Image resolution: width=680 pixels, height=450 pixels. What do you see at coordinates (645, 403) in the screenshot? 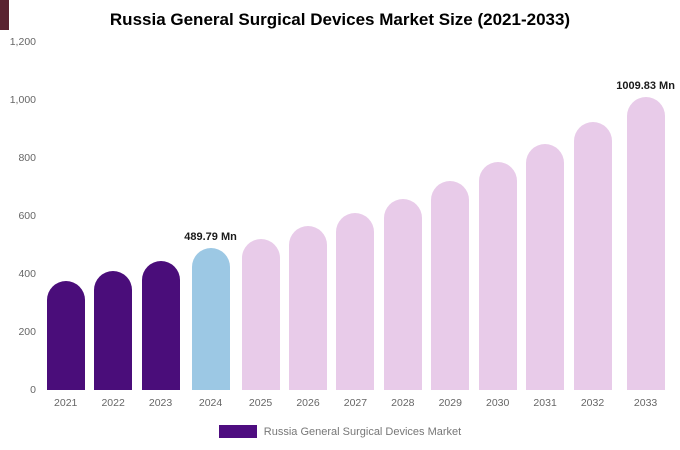
I see `x-tick-label-2033: 2033` at bounding box center [645, 403].